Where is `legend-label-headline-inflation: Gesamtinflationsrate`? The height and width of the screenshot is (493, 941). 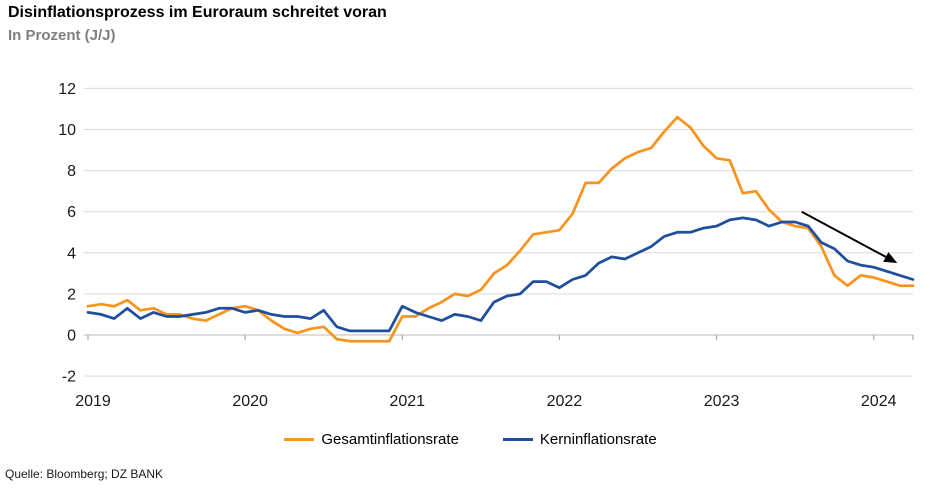 legend-label-headline-inflation: Gesamtinflationsrate is located at coordinates (390, 439).